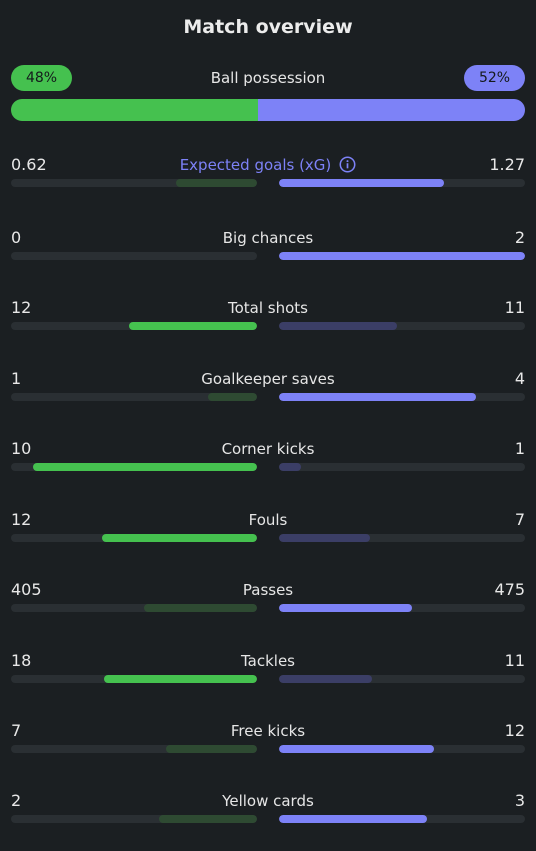 The image size is (536, 851). Describe the element at coordinates (268, 253) in the screenshot. I see `stat-row: 0 Big chances 2` at that location.